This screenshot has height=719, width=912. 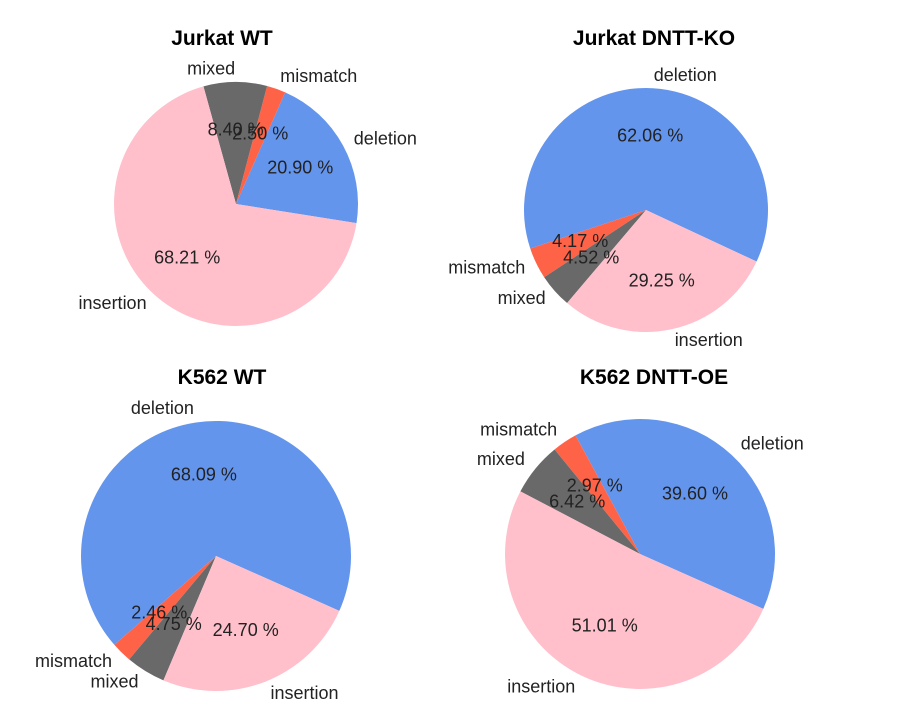 What do you see at coordinates (174, 624) in the screenshot?
I see `pie-percent-label: 4.75 %` at bounding box center [174, 624].